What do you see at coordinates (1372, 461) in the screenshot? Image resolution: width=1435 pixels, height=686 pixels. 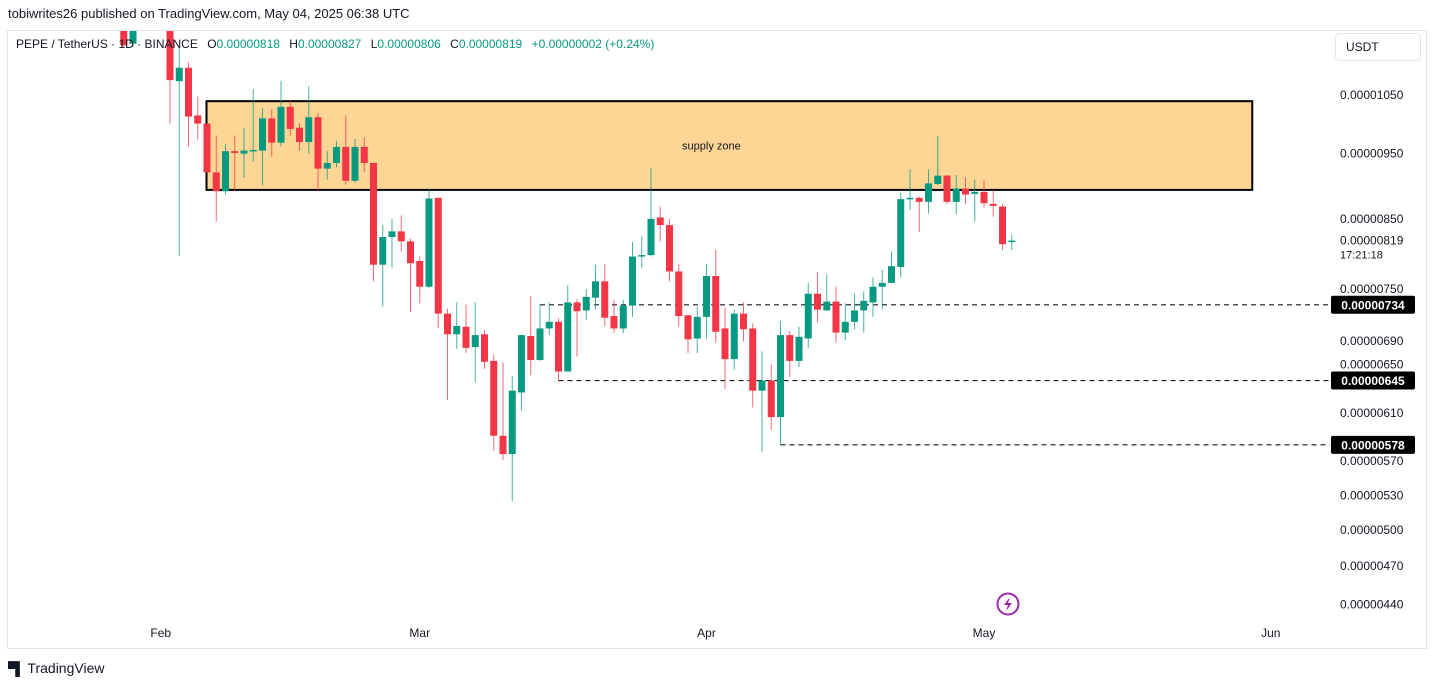 I see `price-tick-label: 0.00000570` at bounding box center [1372, 461].